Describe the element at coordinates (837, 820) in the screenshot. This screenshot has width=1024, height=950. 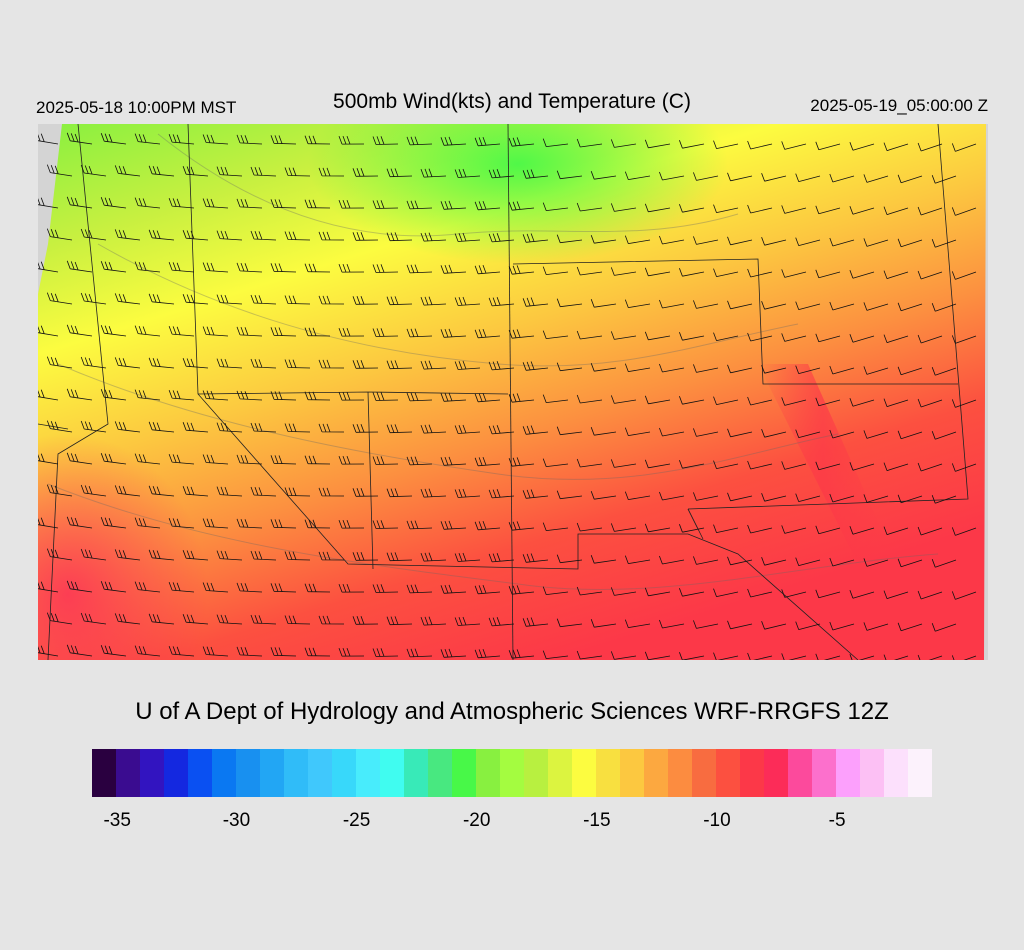
I see `colorbar-tick-label: -5` at that location.